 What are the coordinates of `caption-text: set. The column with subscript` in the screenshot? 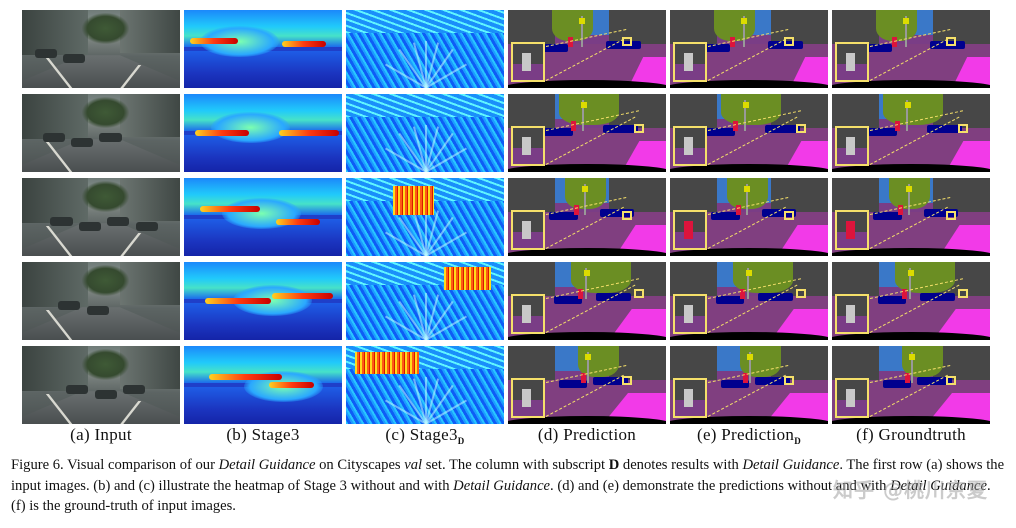 It's located at (515, 465).